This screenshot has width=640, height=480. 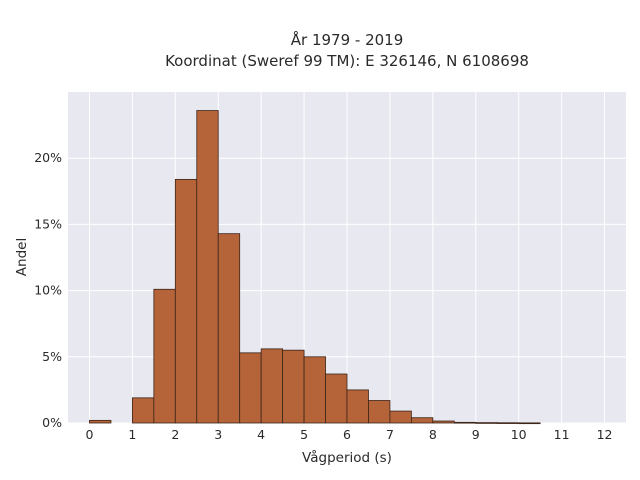 What do you see at coordinates (347, 39) in the screenshot?
I see `chart-title-line-1: År 1979 - 2019` at bounding box center [347, 39].